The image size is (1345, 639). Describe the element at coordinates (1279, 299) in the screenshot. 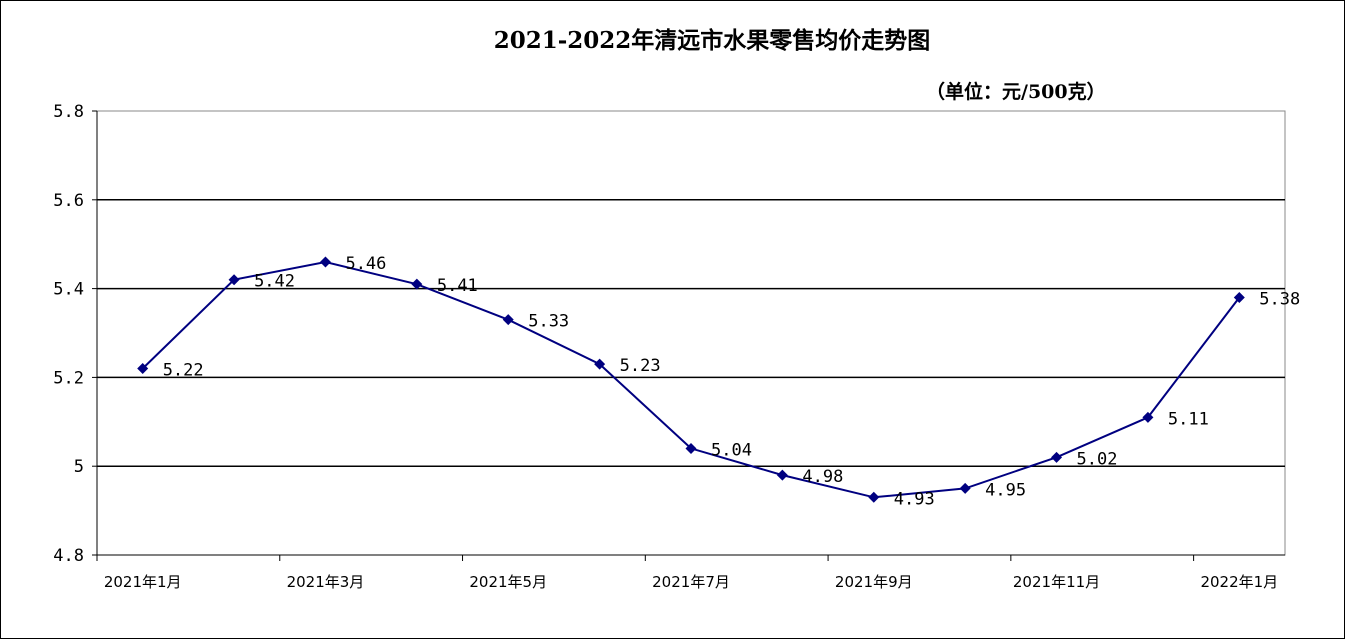

I see `data-label: 5.38` at that location.